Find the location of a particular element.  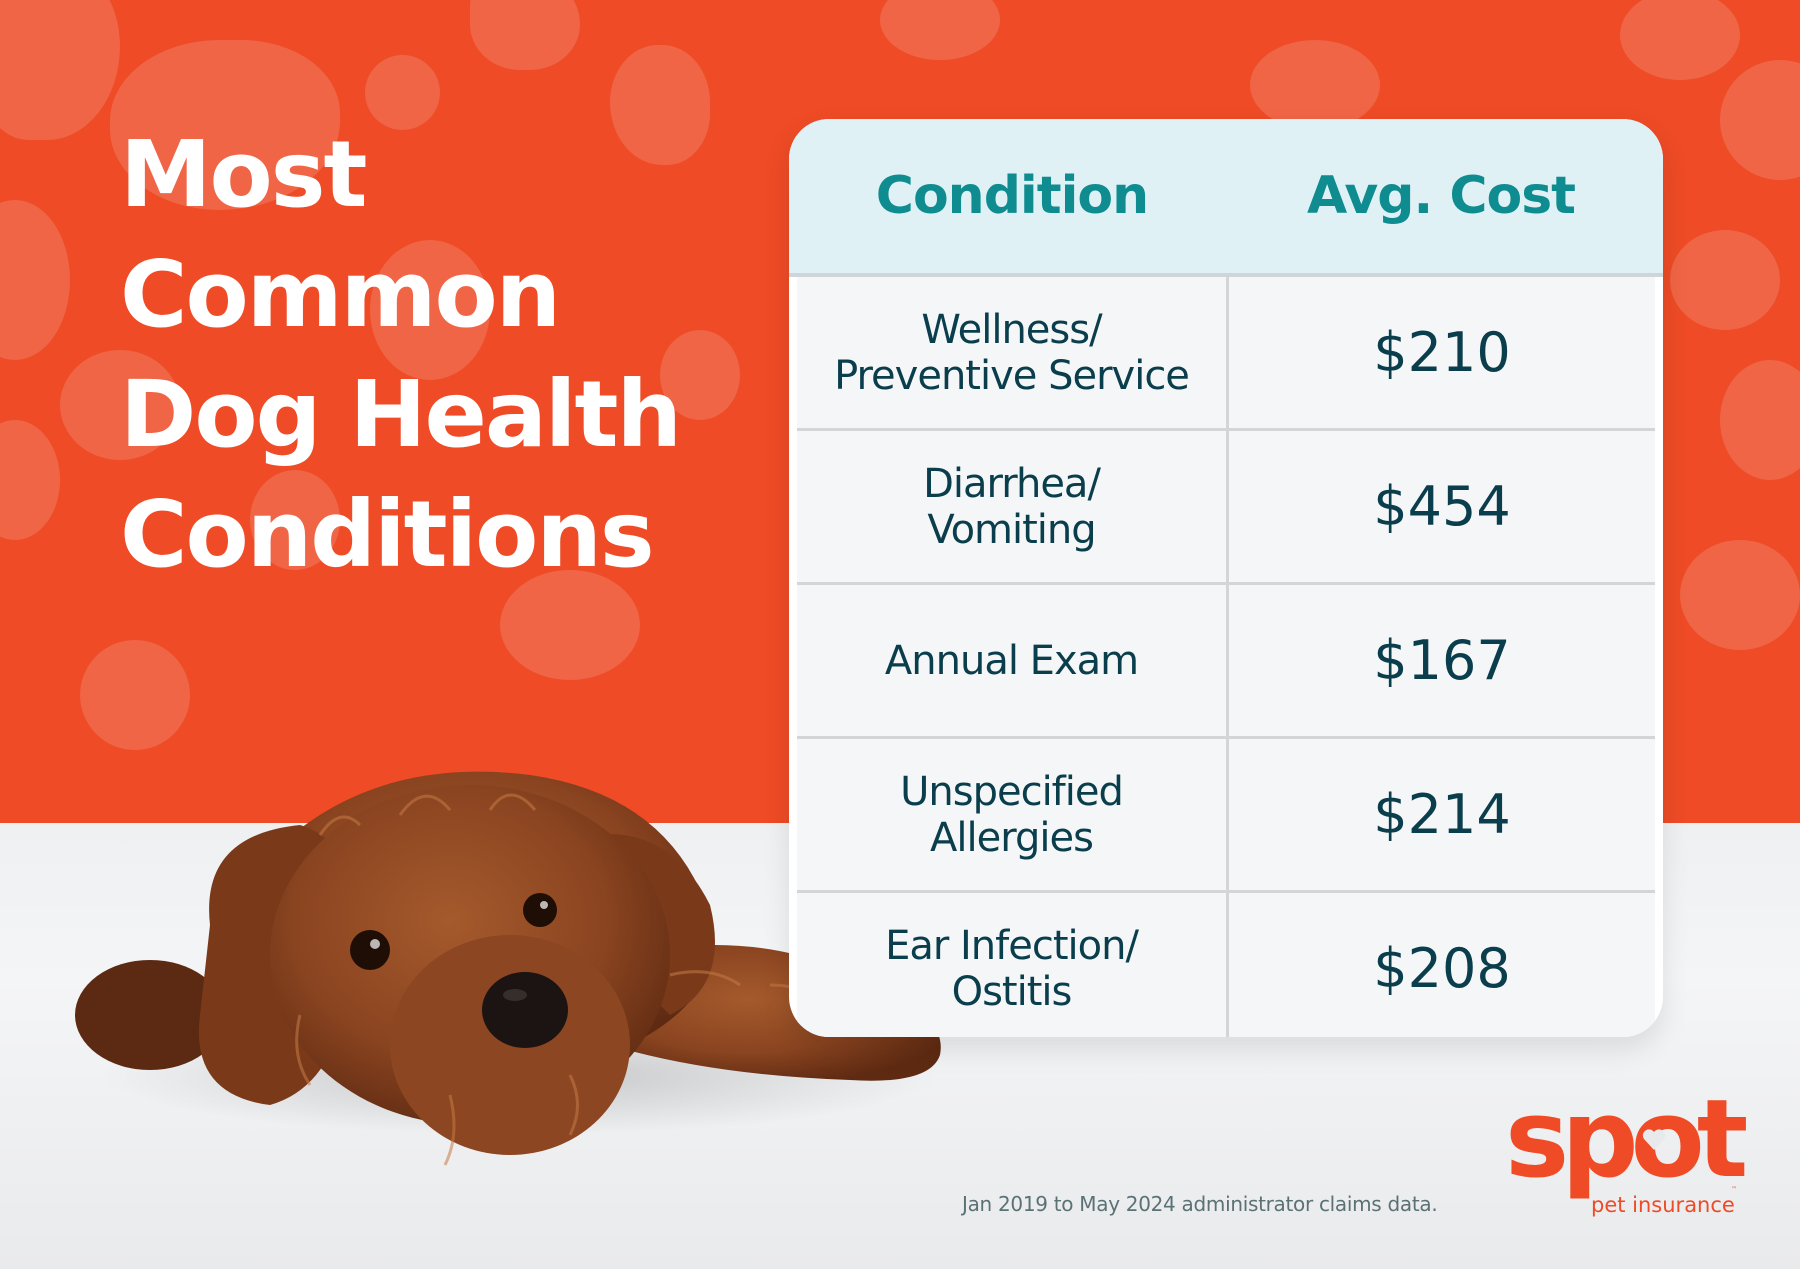

condition-cell: Annual Exam is located at coordinates (1013, 660).